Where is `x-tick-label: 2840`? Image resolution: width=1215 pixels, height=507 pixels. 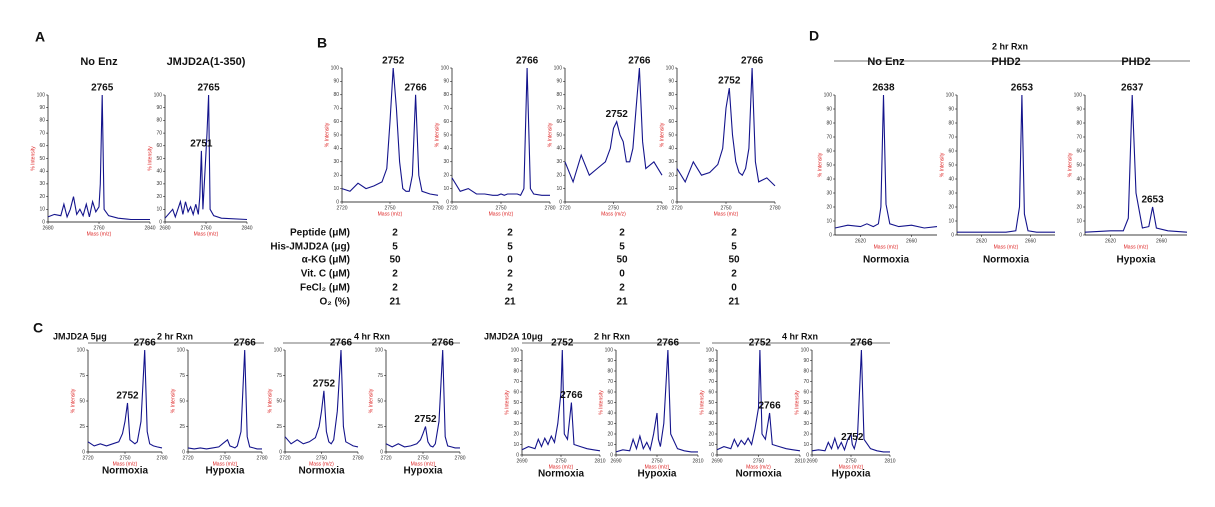
x-tick-label: 2840 is located at coordinates (246, 228).